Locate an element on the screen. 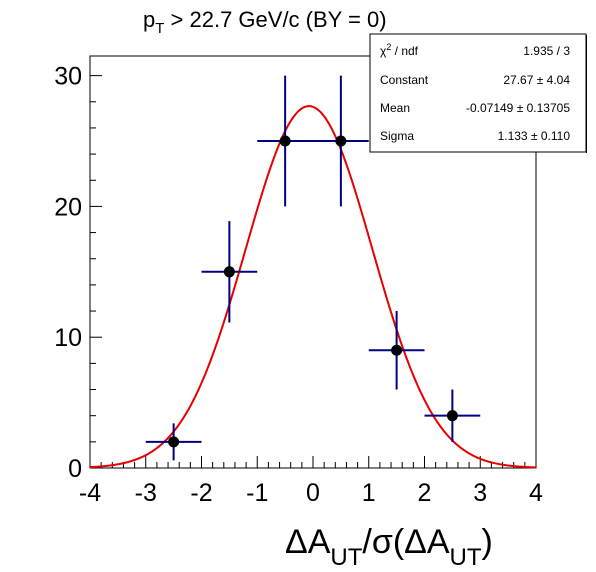 This screenshot has width=596, height=572. stats-value-chi2: 1.935 / 3 is located at coordinates (546, 51).